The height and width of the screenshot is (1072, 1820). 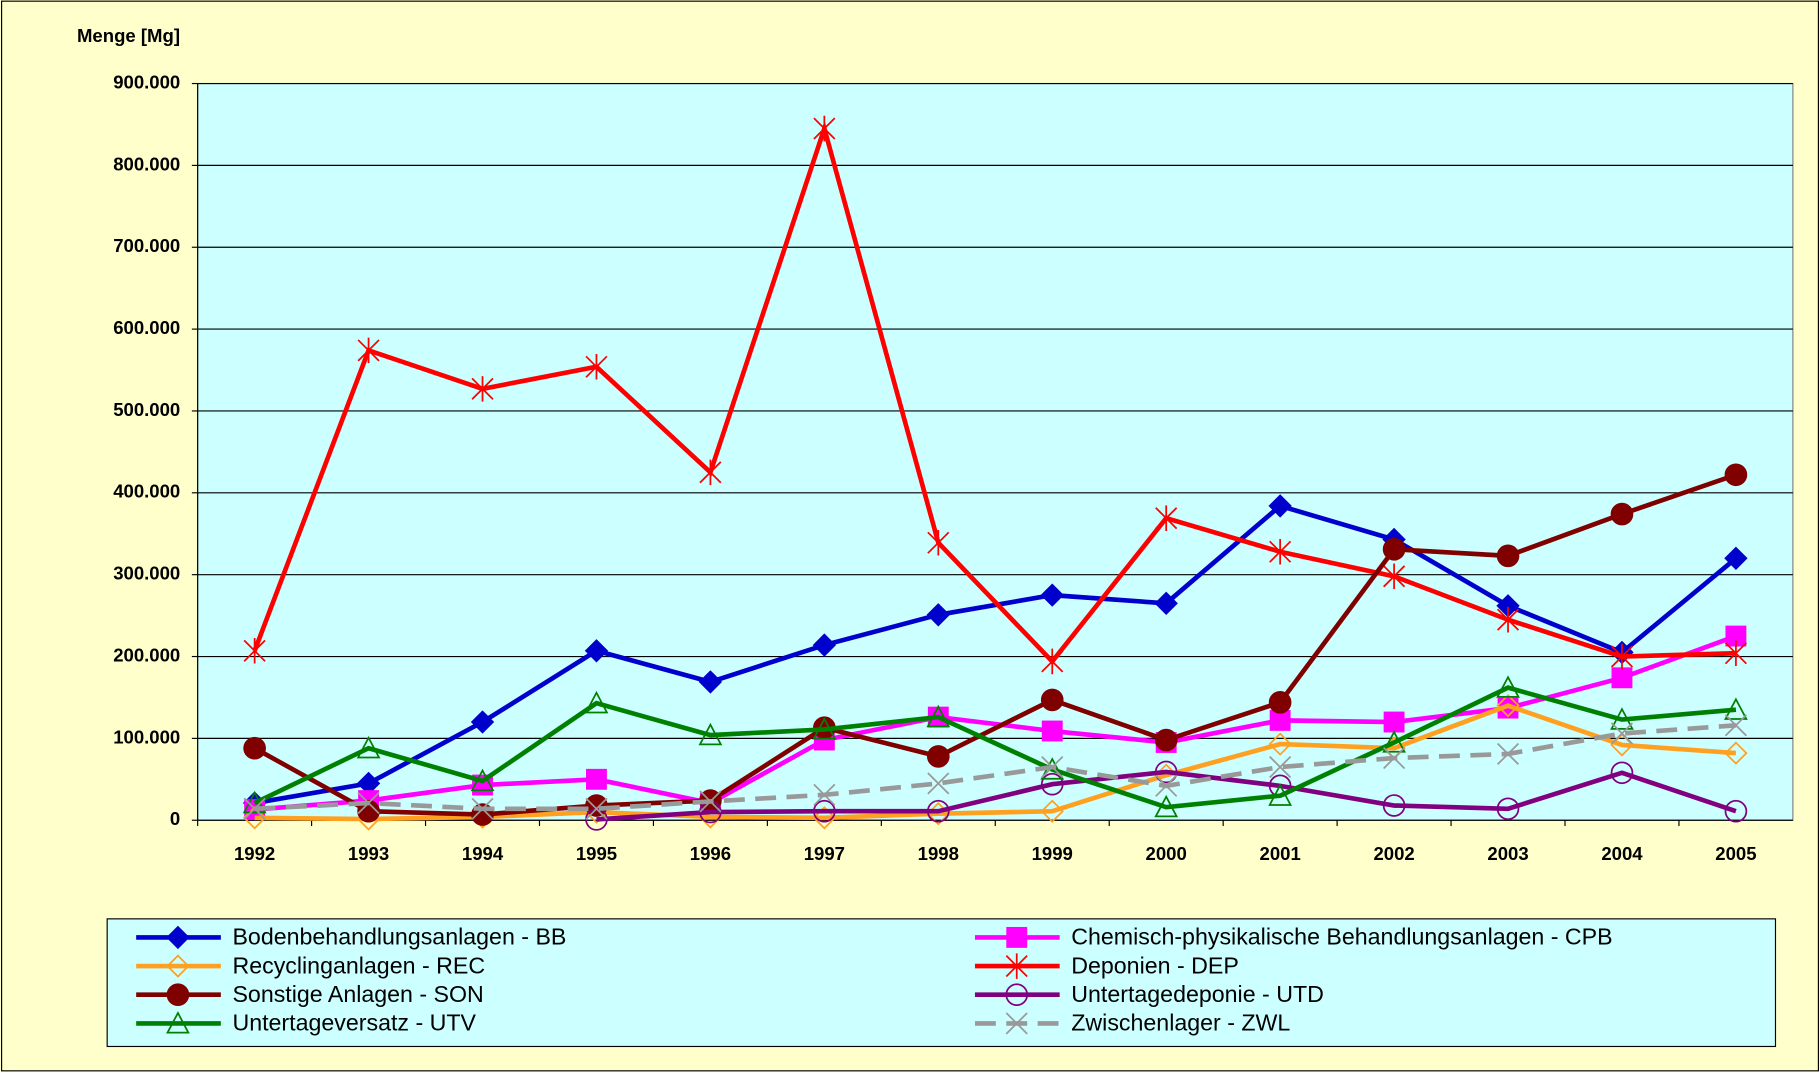 I want to click on y-tick-label: 600.000, so click(x=146, y=327).